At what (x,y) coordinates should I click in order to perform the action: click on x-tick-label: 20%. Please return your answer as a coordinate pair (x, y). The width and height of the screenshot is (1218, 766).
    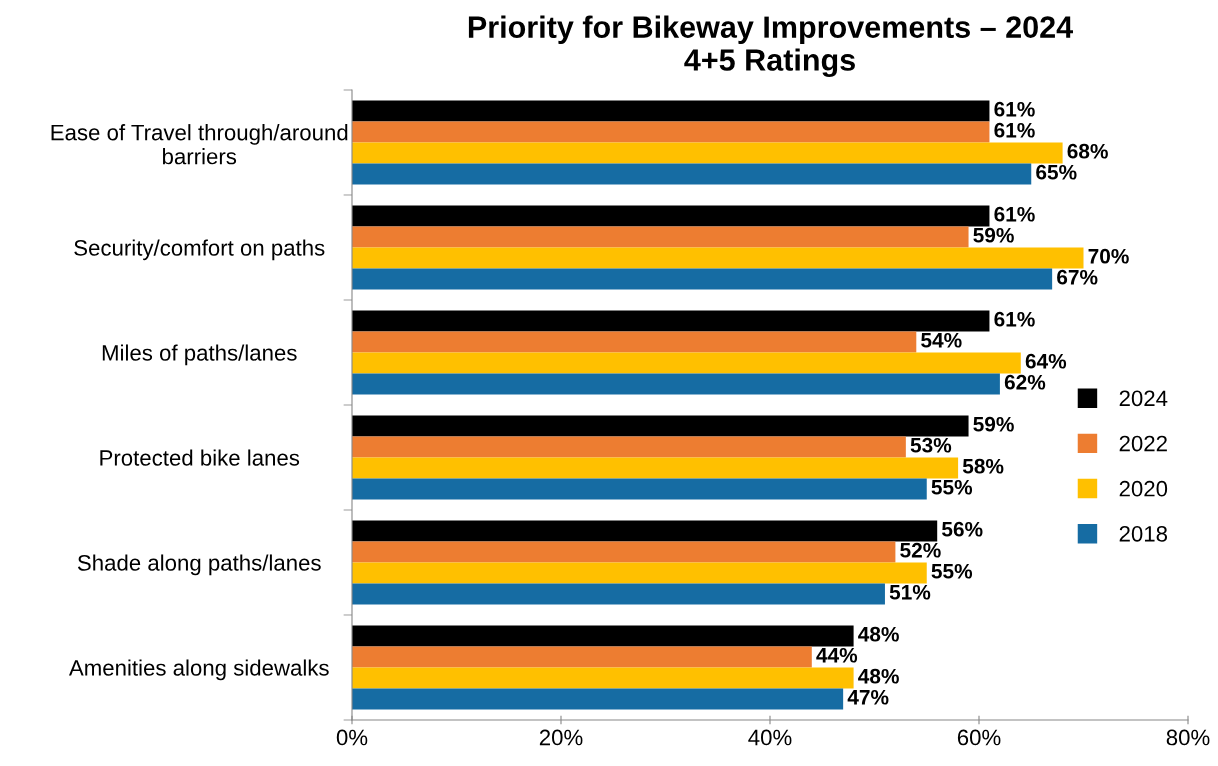
    Looking at the image, I should click on (561, 737).